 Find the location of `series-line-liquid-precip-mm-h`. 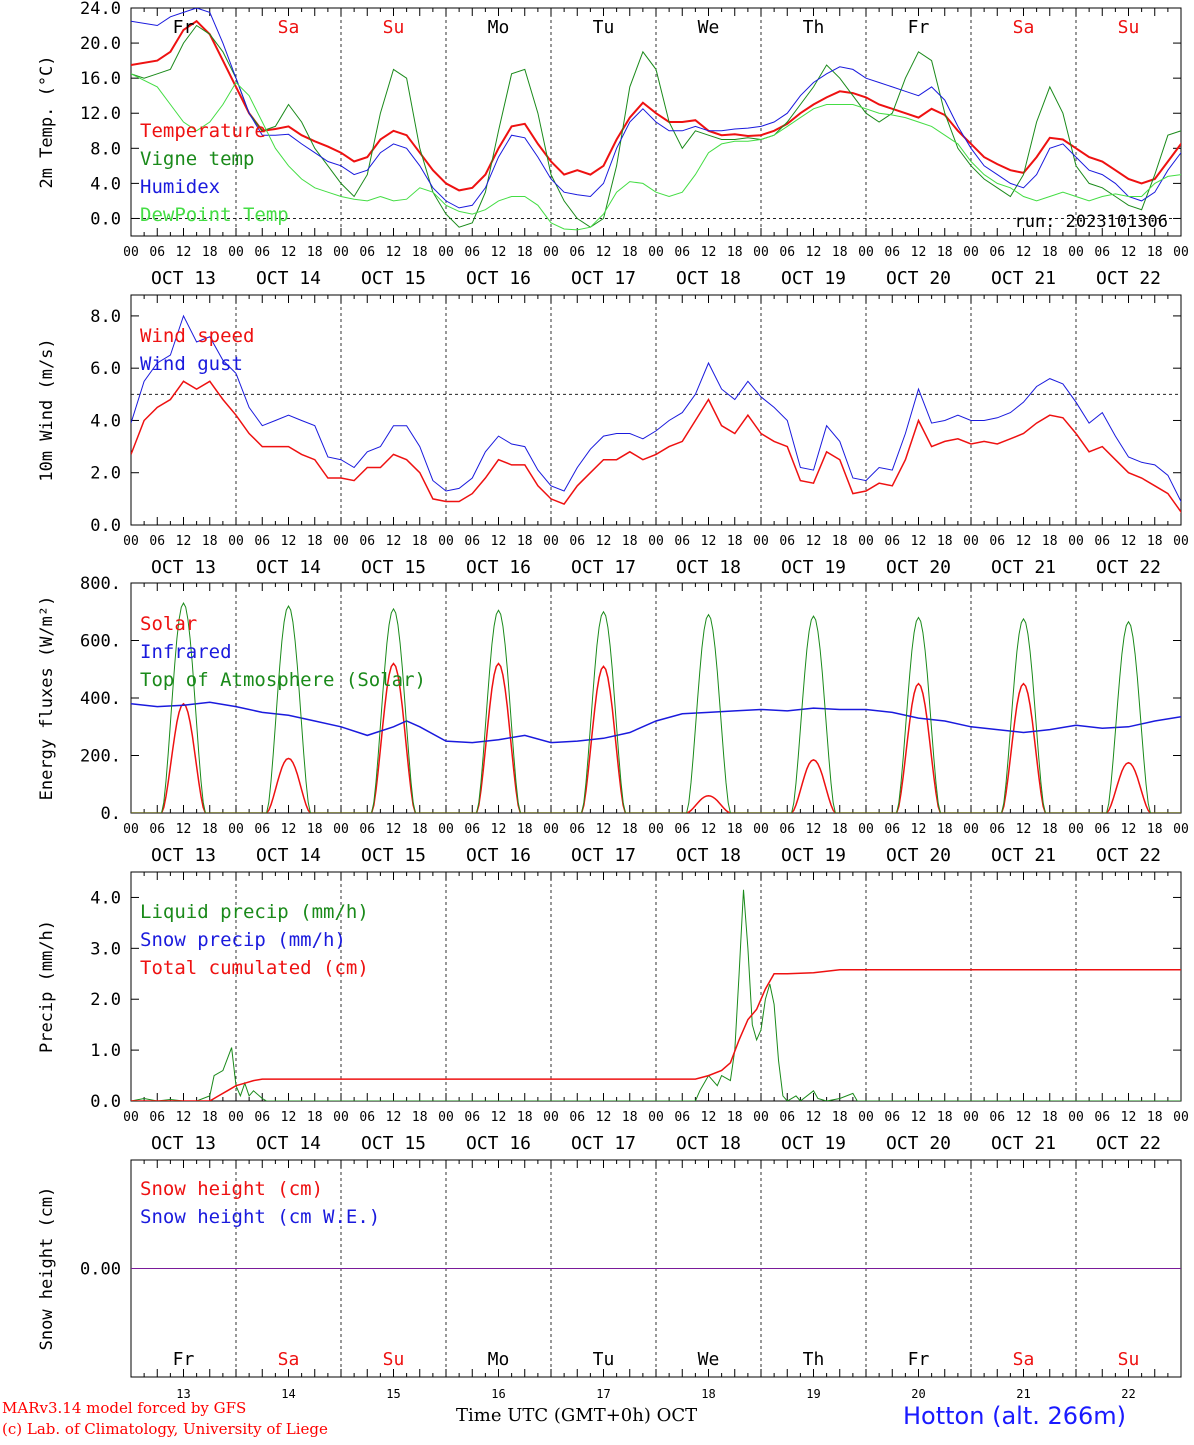

series-line-liquid-precip-mm-h is located at coordinates (656, 995).